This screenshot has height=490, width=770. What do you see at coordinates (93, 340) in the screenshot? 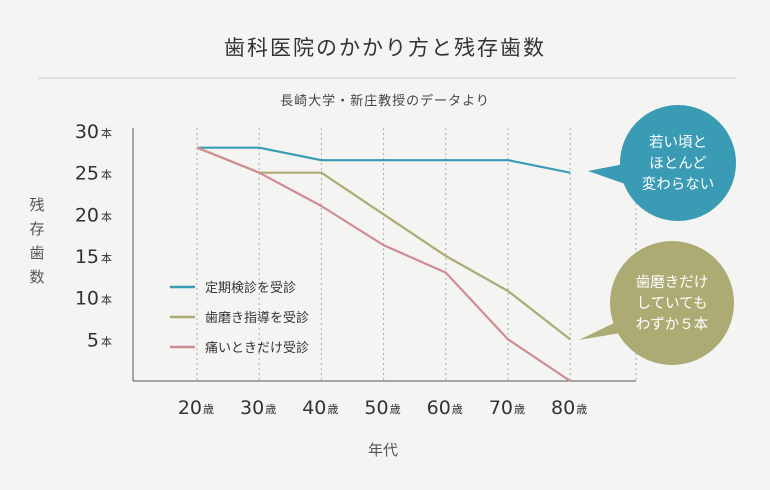
I see `y-tick-label: 5` at bounding box center [93, 340].